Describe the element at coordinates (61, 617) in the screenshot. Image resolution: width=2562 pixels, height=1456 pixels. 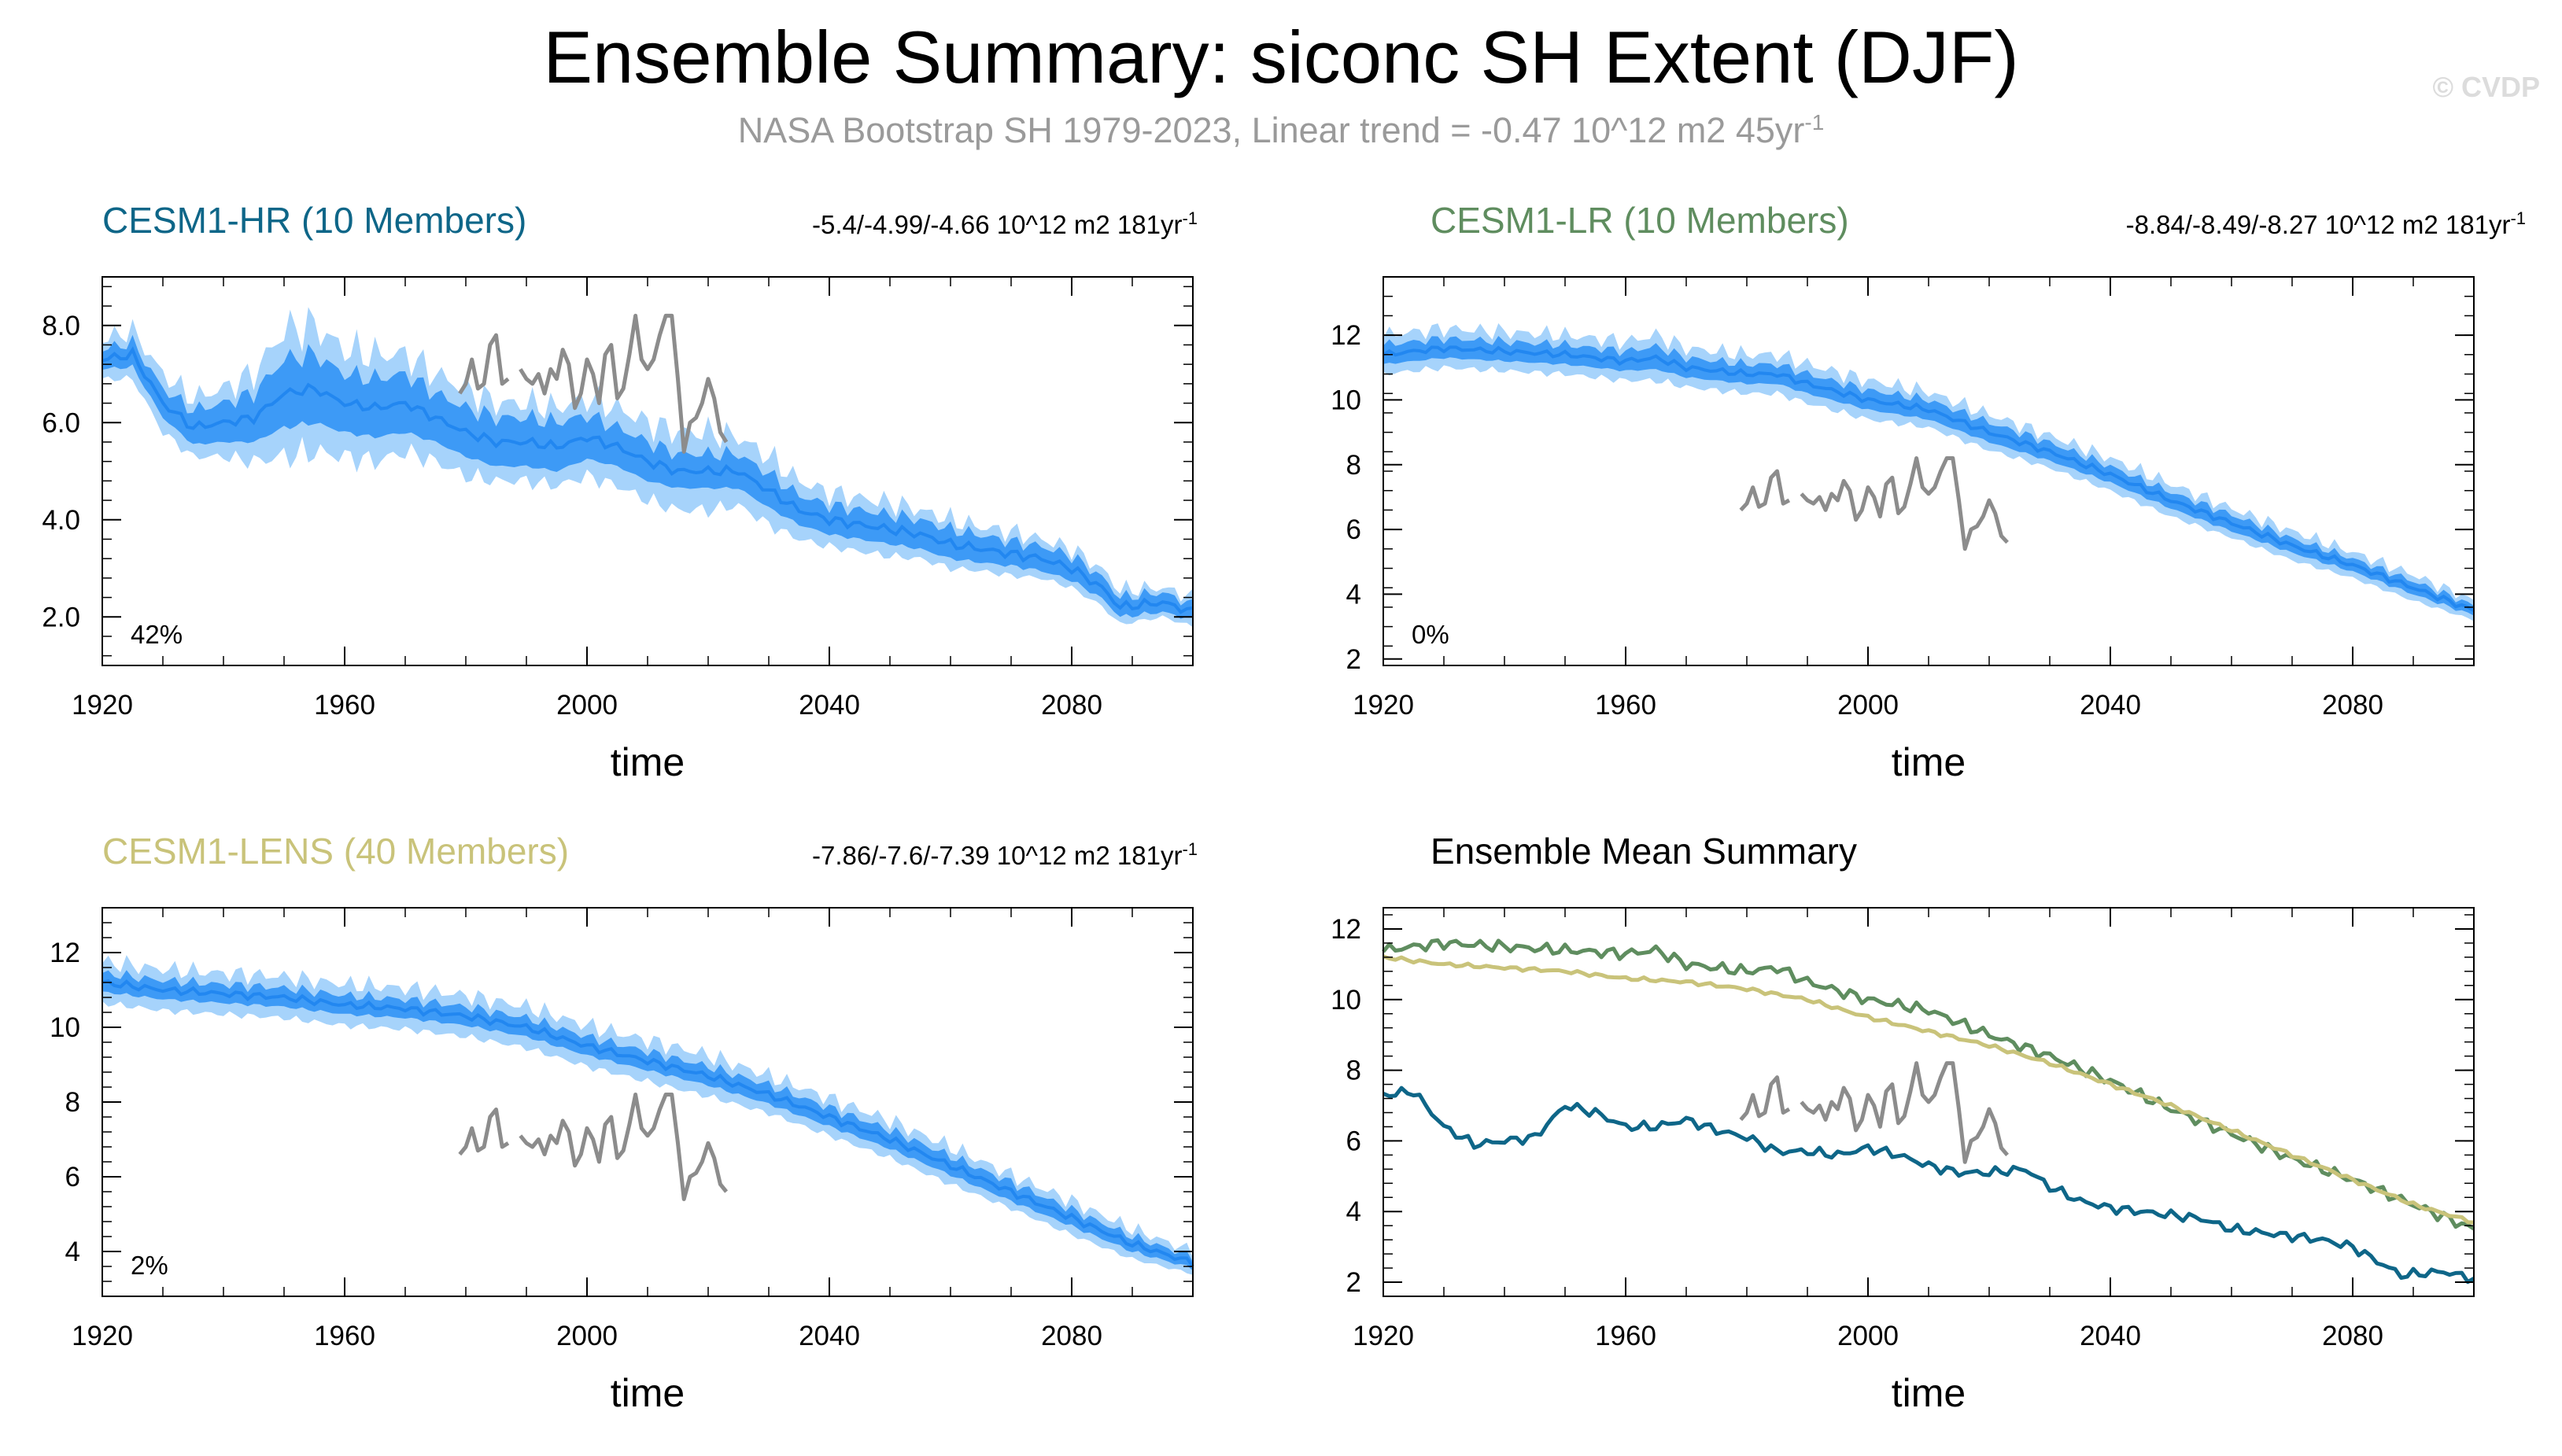
I see `y-tick-label: 2.0` at that location.